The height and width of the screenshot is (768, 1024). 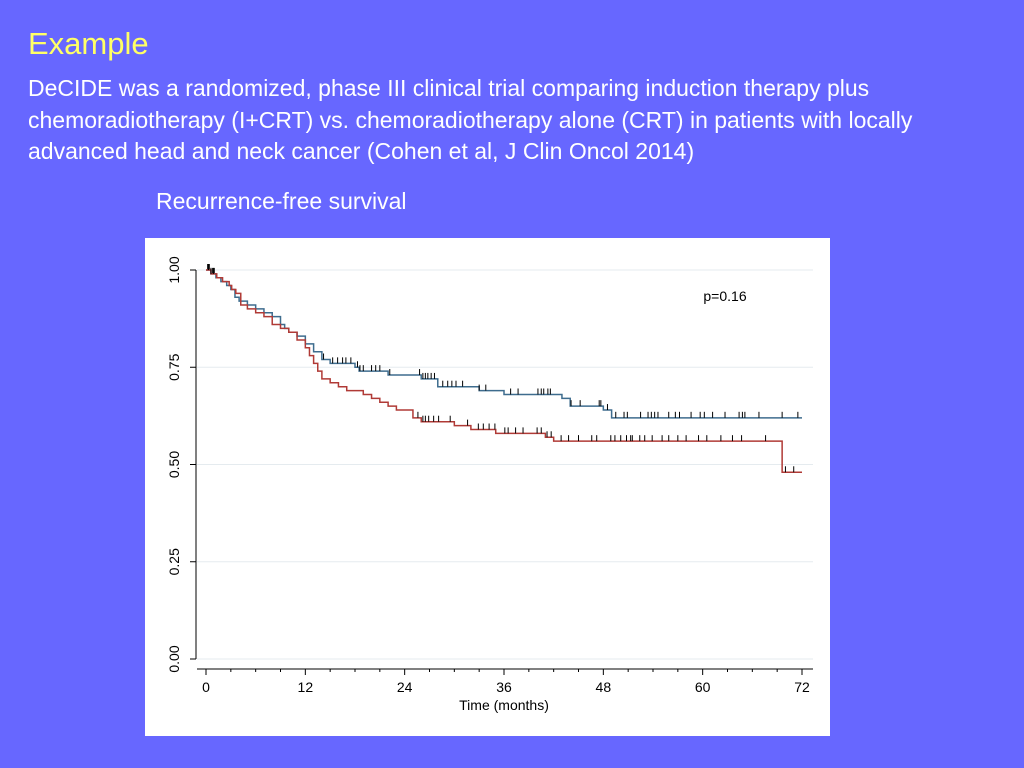 What do you see at coordinates (724, 296) in the screenshot?
I see `p-value-annotation: p=0.16` at bounding box center [724, 296].